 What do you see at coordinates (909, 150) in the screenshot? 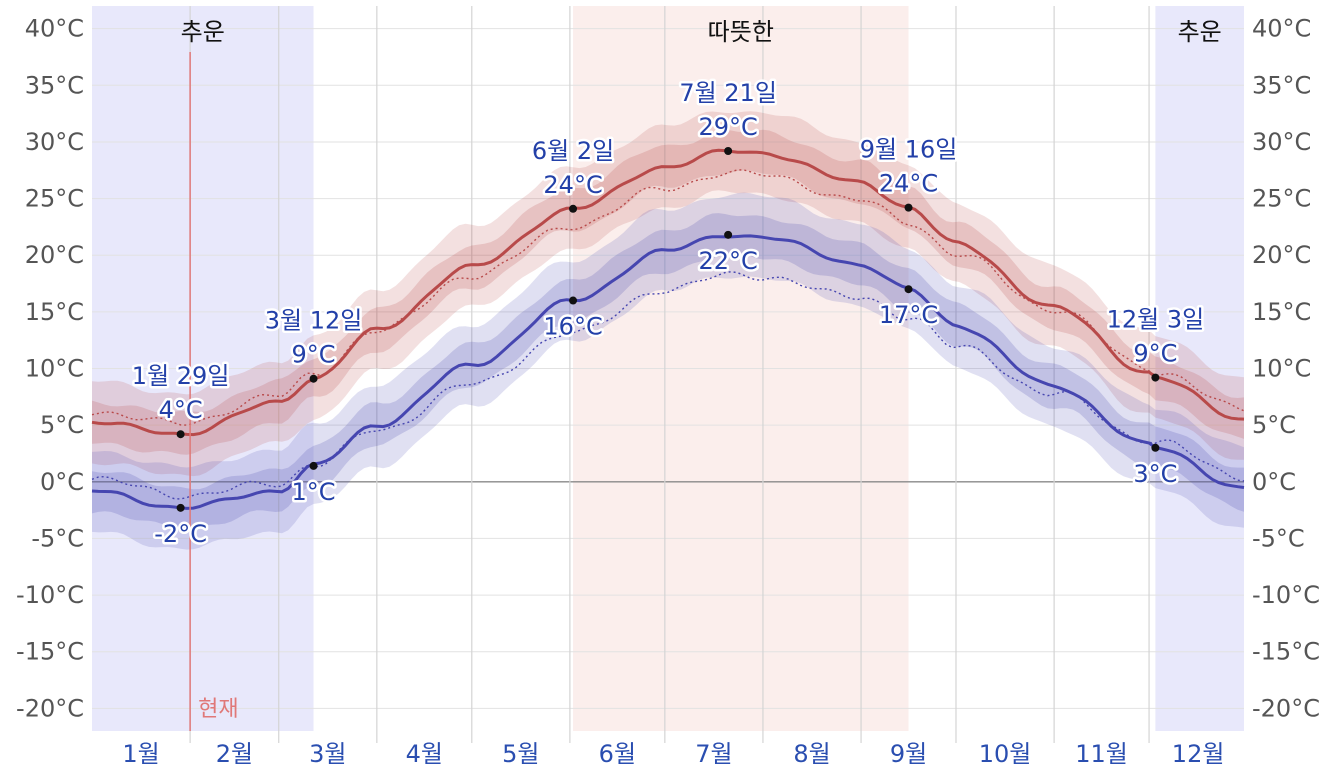
I see `annotation-date: 9월 16일` at bounding box center [909, 150].